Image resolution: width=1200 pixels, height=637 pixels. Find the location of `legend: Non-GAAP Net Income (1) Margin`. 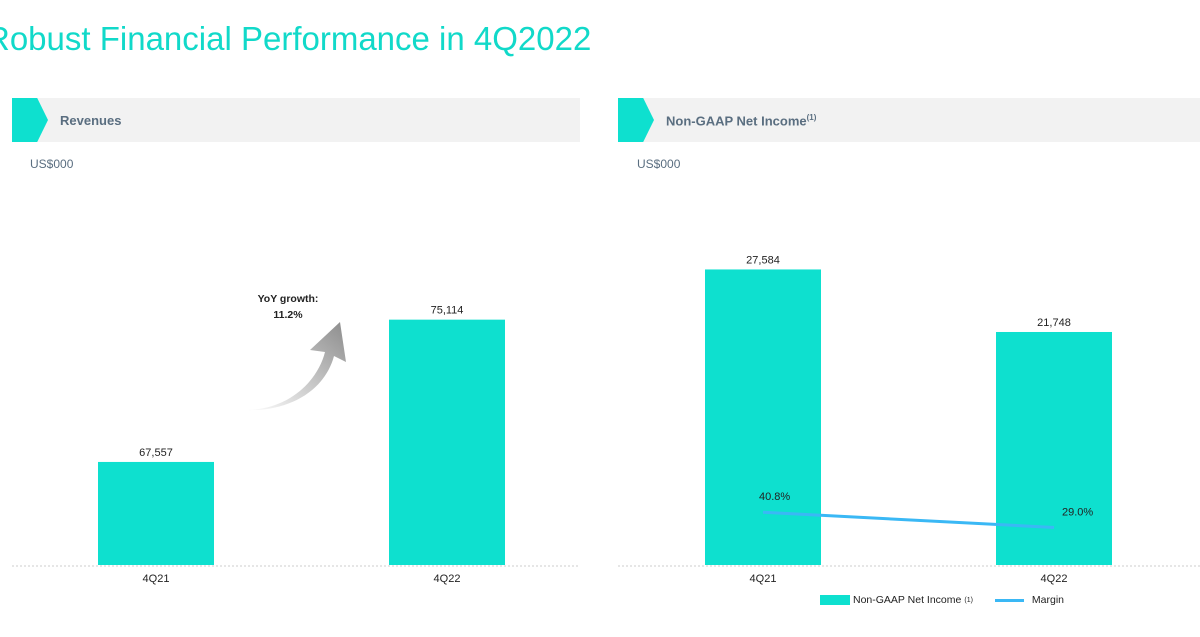

legend: Non-GAAP Net Income (1) Margin is located at coordinates (942, 600).